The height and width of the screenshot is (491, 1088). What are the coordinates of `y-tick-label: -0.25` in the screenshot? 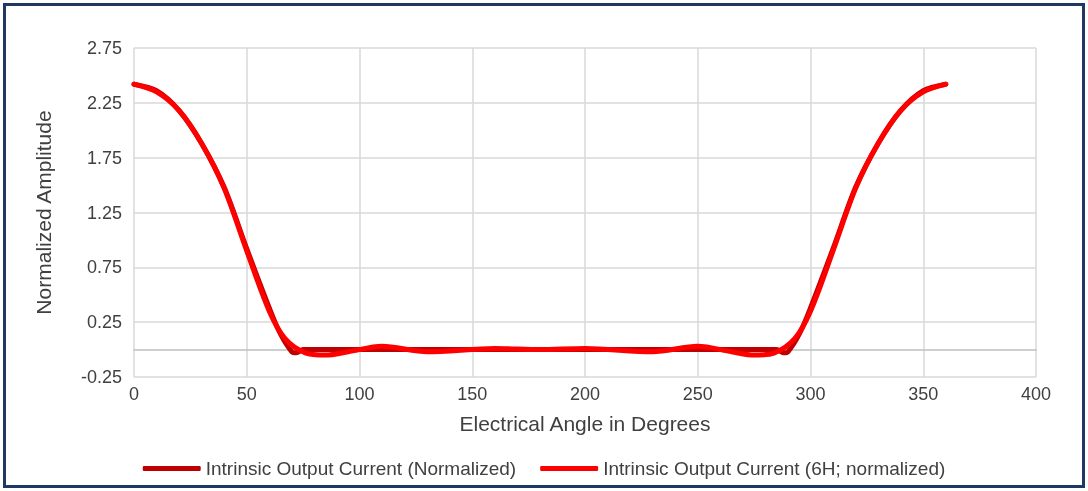 It's located at (101, 377).